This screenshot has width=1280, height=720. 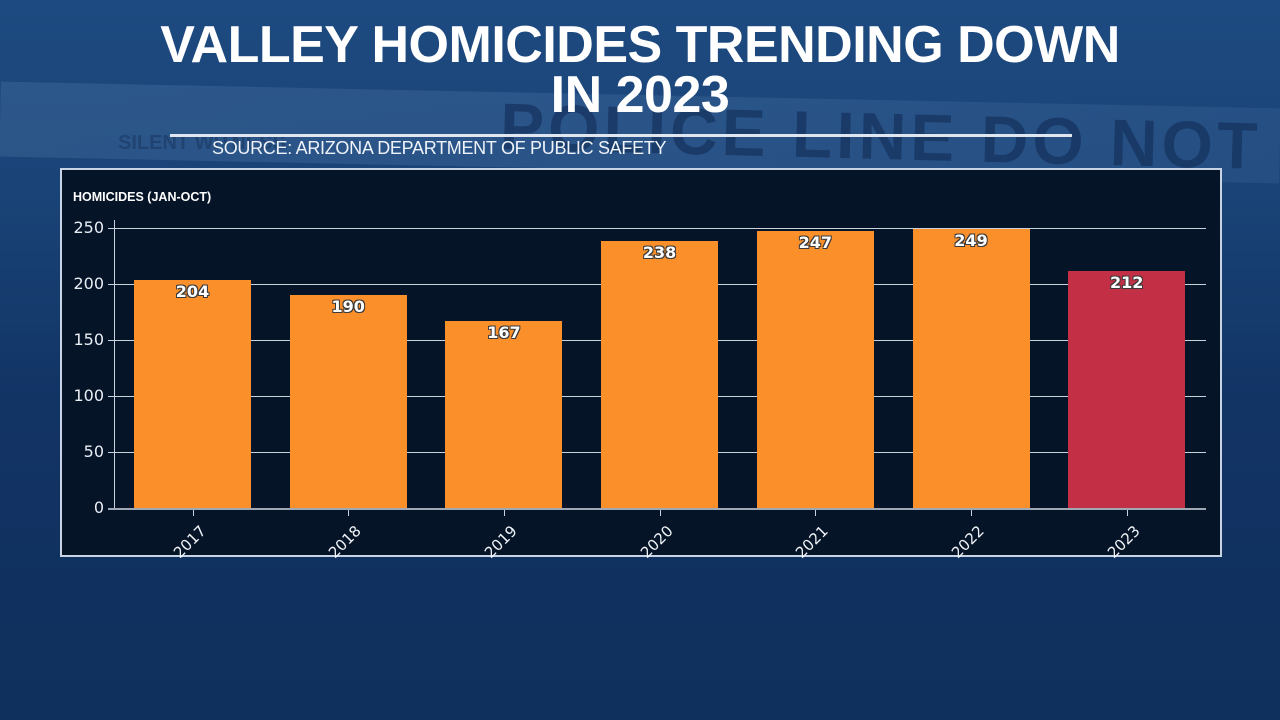 What do you see at coordinates (142, 197) in the screenshot?
I see `y-axis-title: HOMICIDES (JAN-OCT)` at bounding box center [142, 197].